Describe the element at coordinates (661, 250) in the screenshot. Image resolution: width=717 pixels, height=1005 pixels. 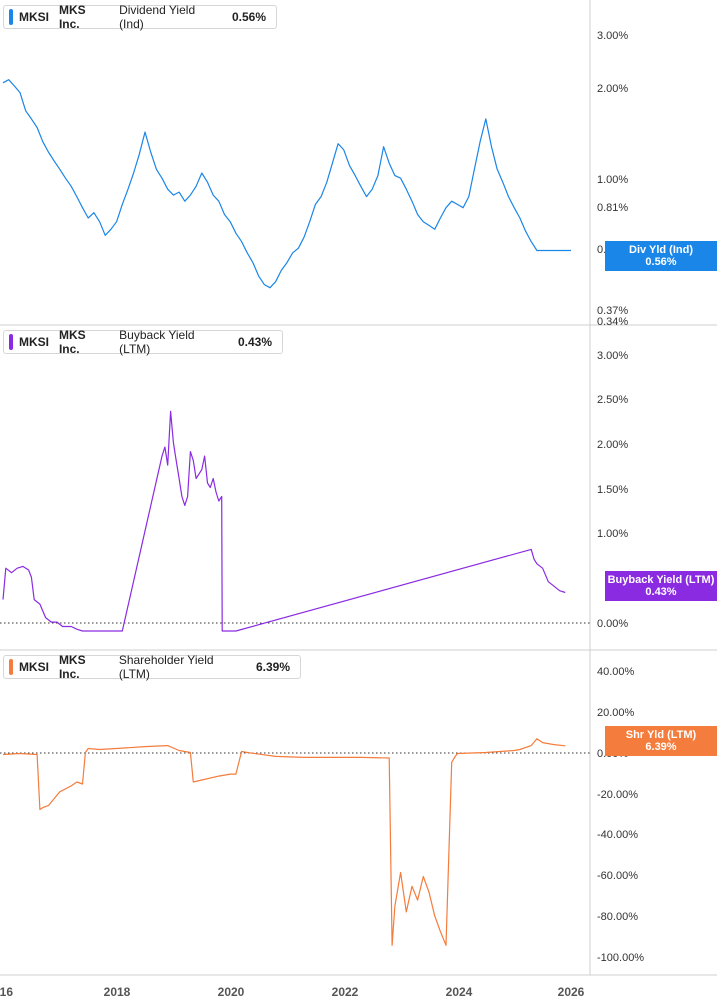
I see `value-tag-label: Div Yld (Ind)` at that location.